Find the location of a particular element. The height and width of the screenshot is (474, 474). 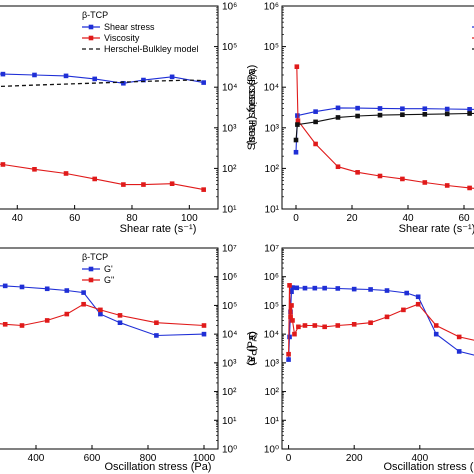

y-tick-label: 10⁰ is located at coordinates (271, 450).